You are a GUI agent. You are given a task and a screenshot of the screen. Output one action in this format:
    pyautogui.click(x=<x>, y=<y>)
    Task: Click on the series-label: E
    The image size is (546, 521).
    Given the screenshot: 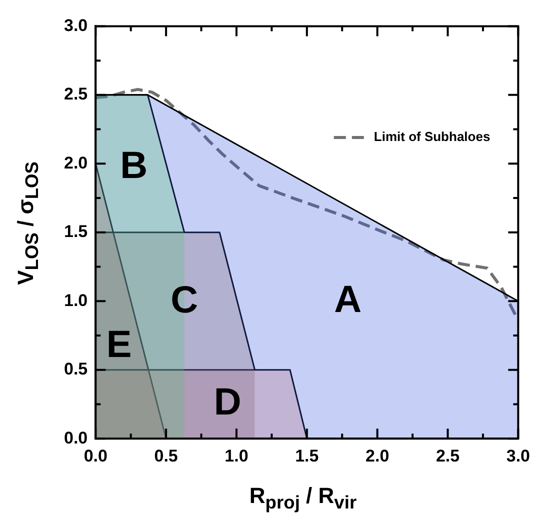 What is the action you would take?
    pyautogui.click(x=119, y=345)
    